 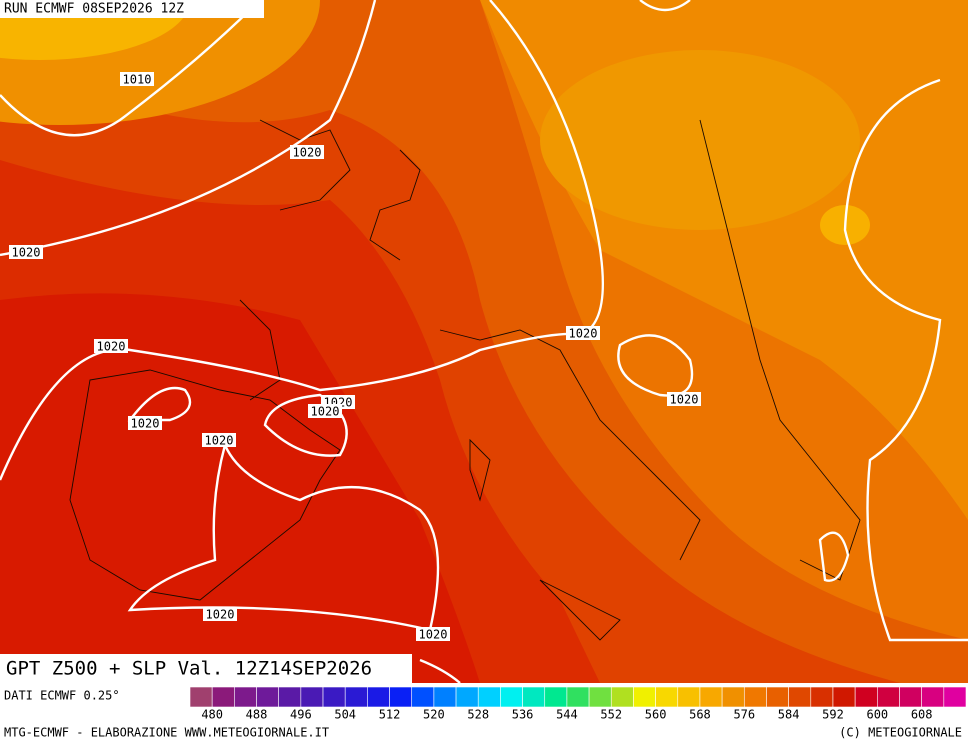 I want to click on run-box, so click(x=132, y=9).